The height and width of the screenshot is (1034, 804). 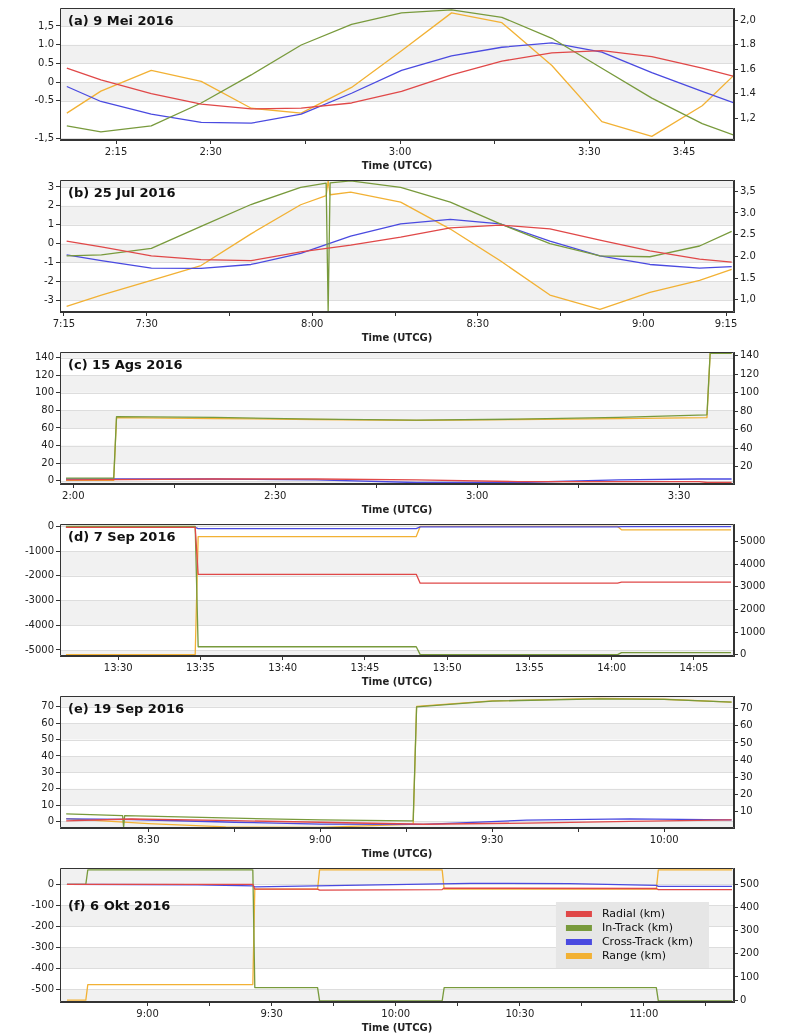 What do you see at coordinates (121, 20) in the screenshot?
I see `chart-title: (a) 9 Mei 2016` at bounding box center [121, 20].